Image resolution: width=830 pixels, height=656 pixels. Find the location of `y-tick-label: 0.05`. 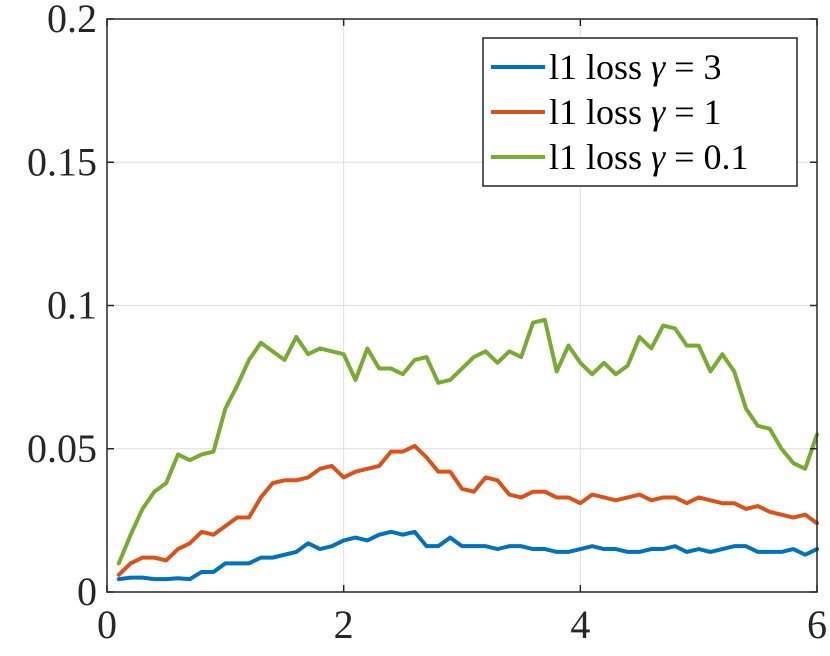

y-tick-label: 0.05 is located at coordinates (62, 448).